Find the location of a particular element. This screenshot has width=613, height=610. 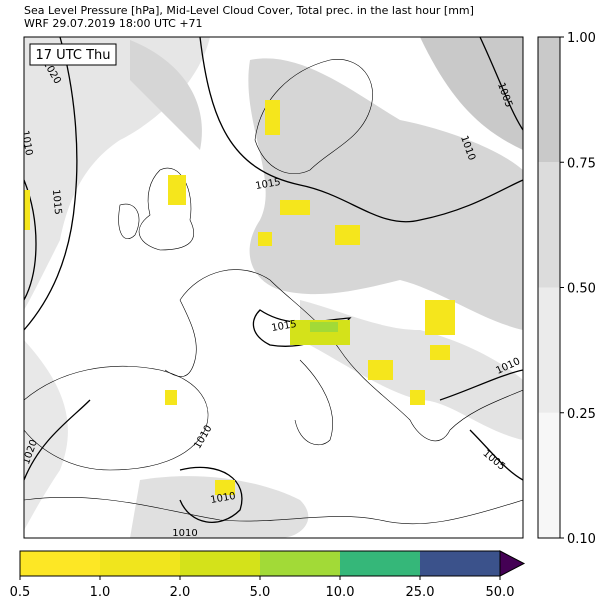

tick-label: 0.25 is located at coordinates (581, 414).